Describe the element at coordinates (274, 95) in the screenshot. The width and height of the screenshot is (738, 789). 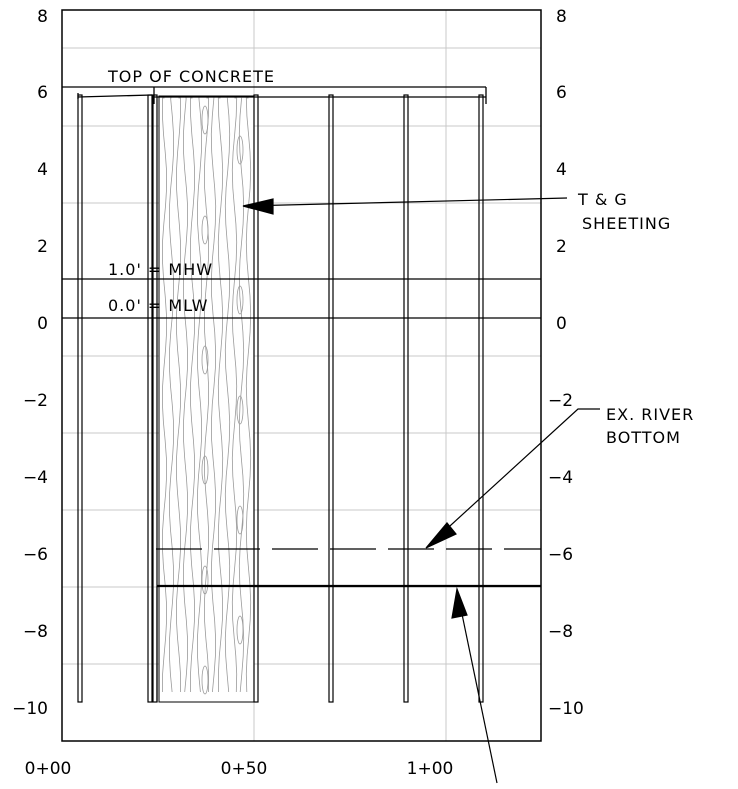
I see `top-of-concrete-line` at that location.